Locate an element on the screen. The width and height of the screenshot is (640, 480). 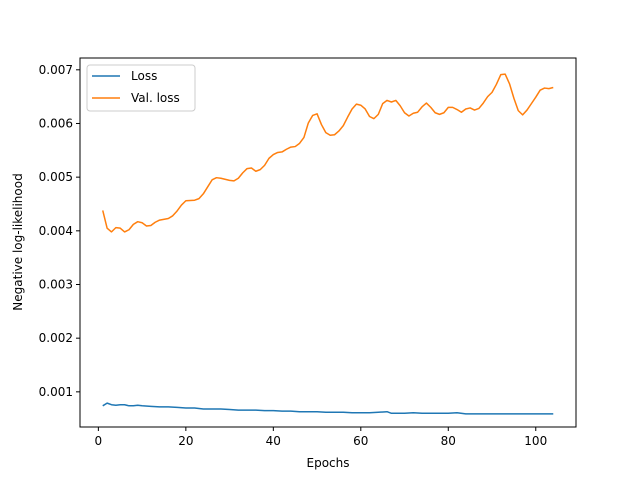
y-tick-label: 0.005 is located at coordinates (56, 177).